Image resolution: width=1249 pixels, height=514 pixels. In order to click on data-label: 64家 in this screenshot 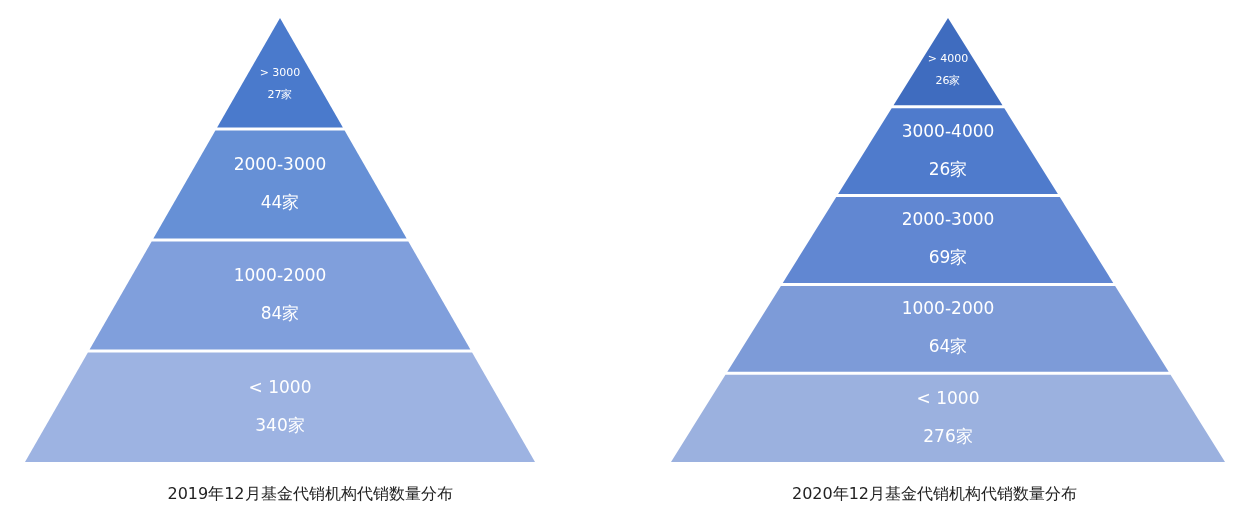, I will do `click(948, 346)`.